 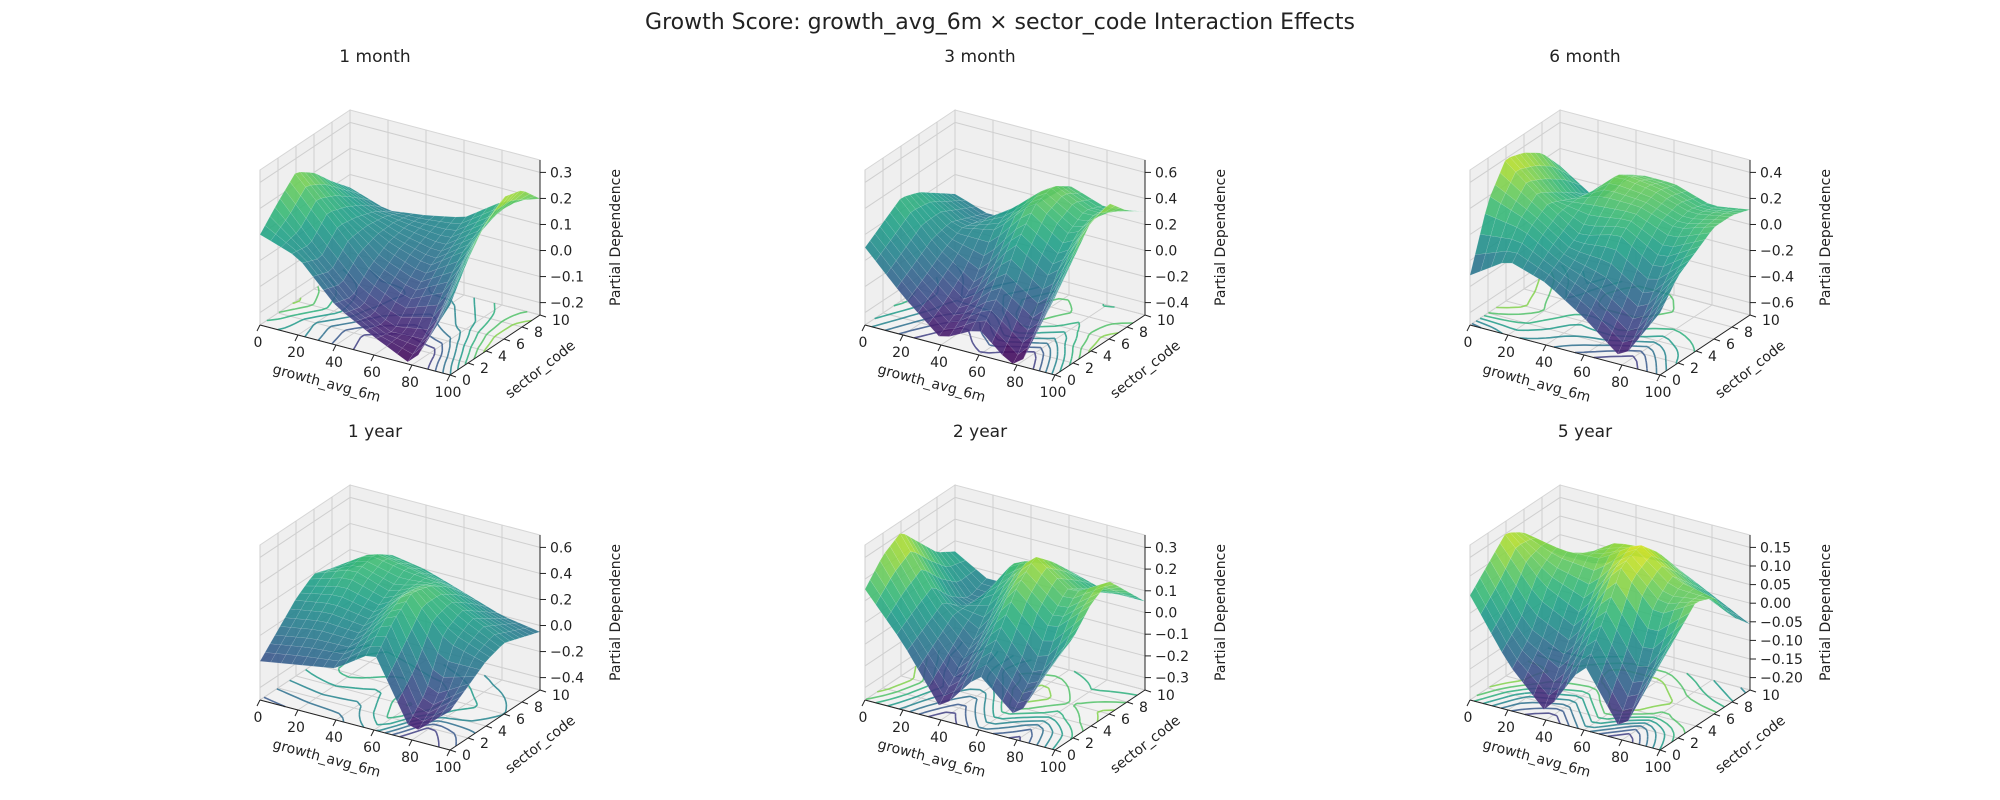 What do you see at coordinates (1544, 738) in the screenshot?
I see `x-tick-label: 40` at bounding box center [1544, 738].